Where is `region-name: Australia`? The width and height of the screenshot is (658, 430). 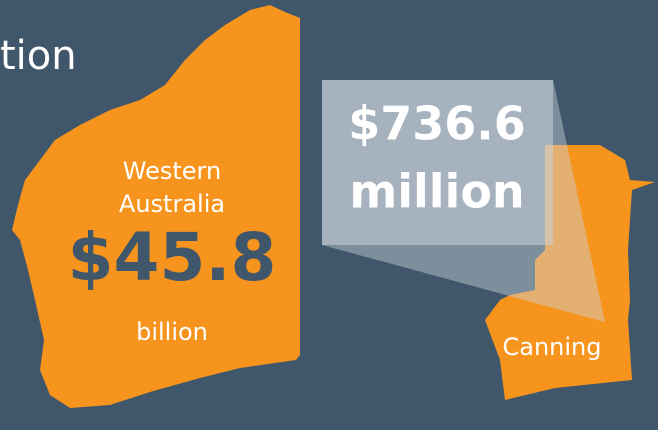
region-name: Australia is located at coordinates (172, 204).